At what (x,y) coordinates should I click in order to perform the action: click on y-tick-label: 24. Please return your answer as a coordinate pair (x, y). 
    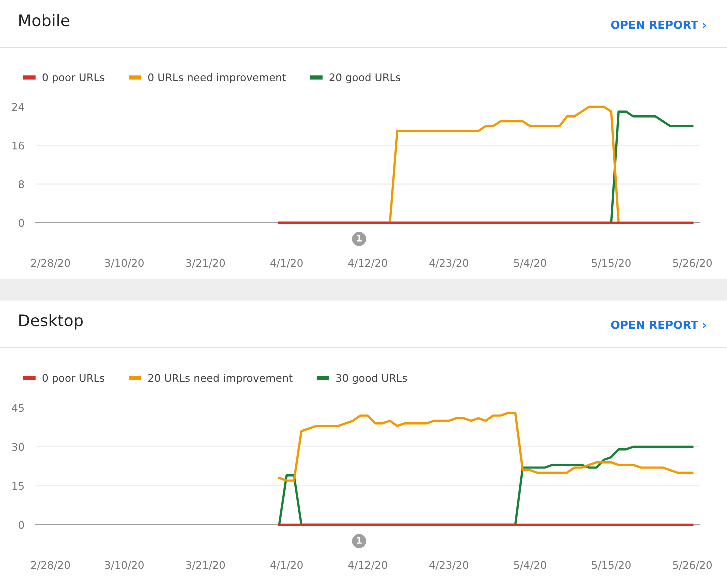
    Looking at the image, I should click on (18, 107).